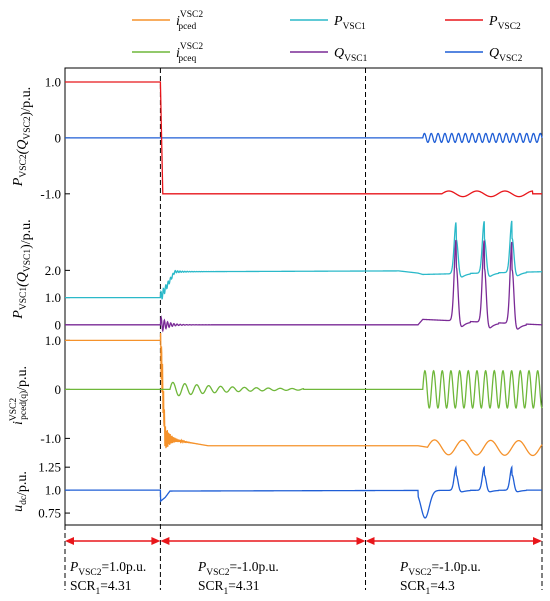 This screenshot has height=601, width=550. What do you see at coordinates (107, 568) in the screenshot?
I see `condition-label-1: PVSC2=1.0p.u.` at bounding box center [107, 568].